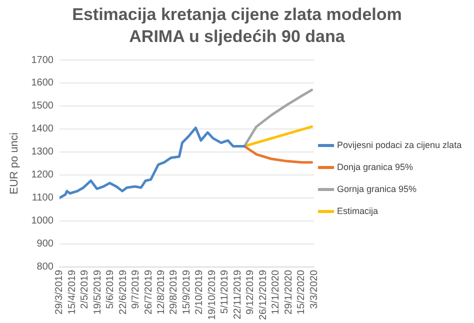 This screenshot has width=474, height=323. I want to click on legend-label: Estimacija, so click(357, 211).